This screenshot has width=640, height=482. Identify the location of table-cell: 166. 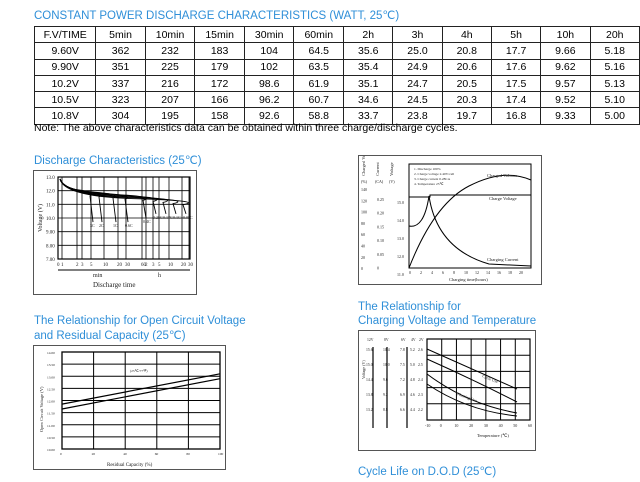
(219, 100).